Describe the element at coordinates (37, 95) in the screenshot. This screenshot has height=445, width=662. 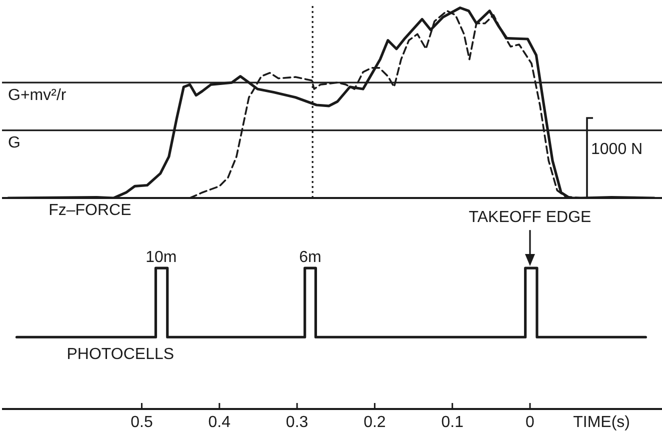
I see `ref-line-label: G+mv²/r` at that location.